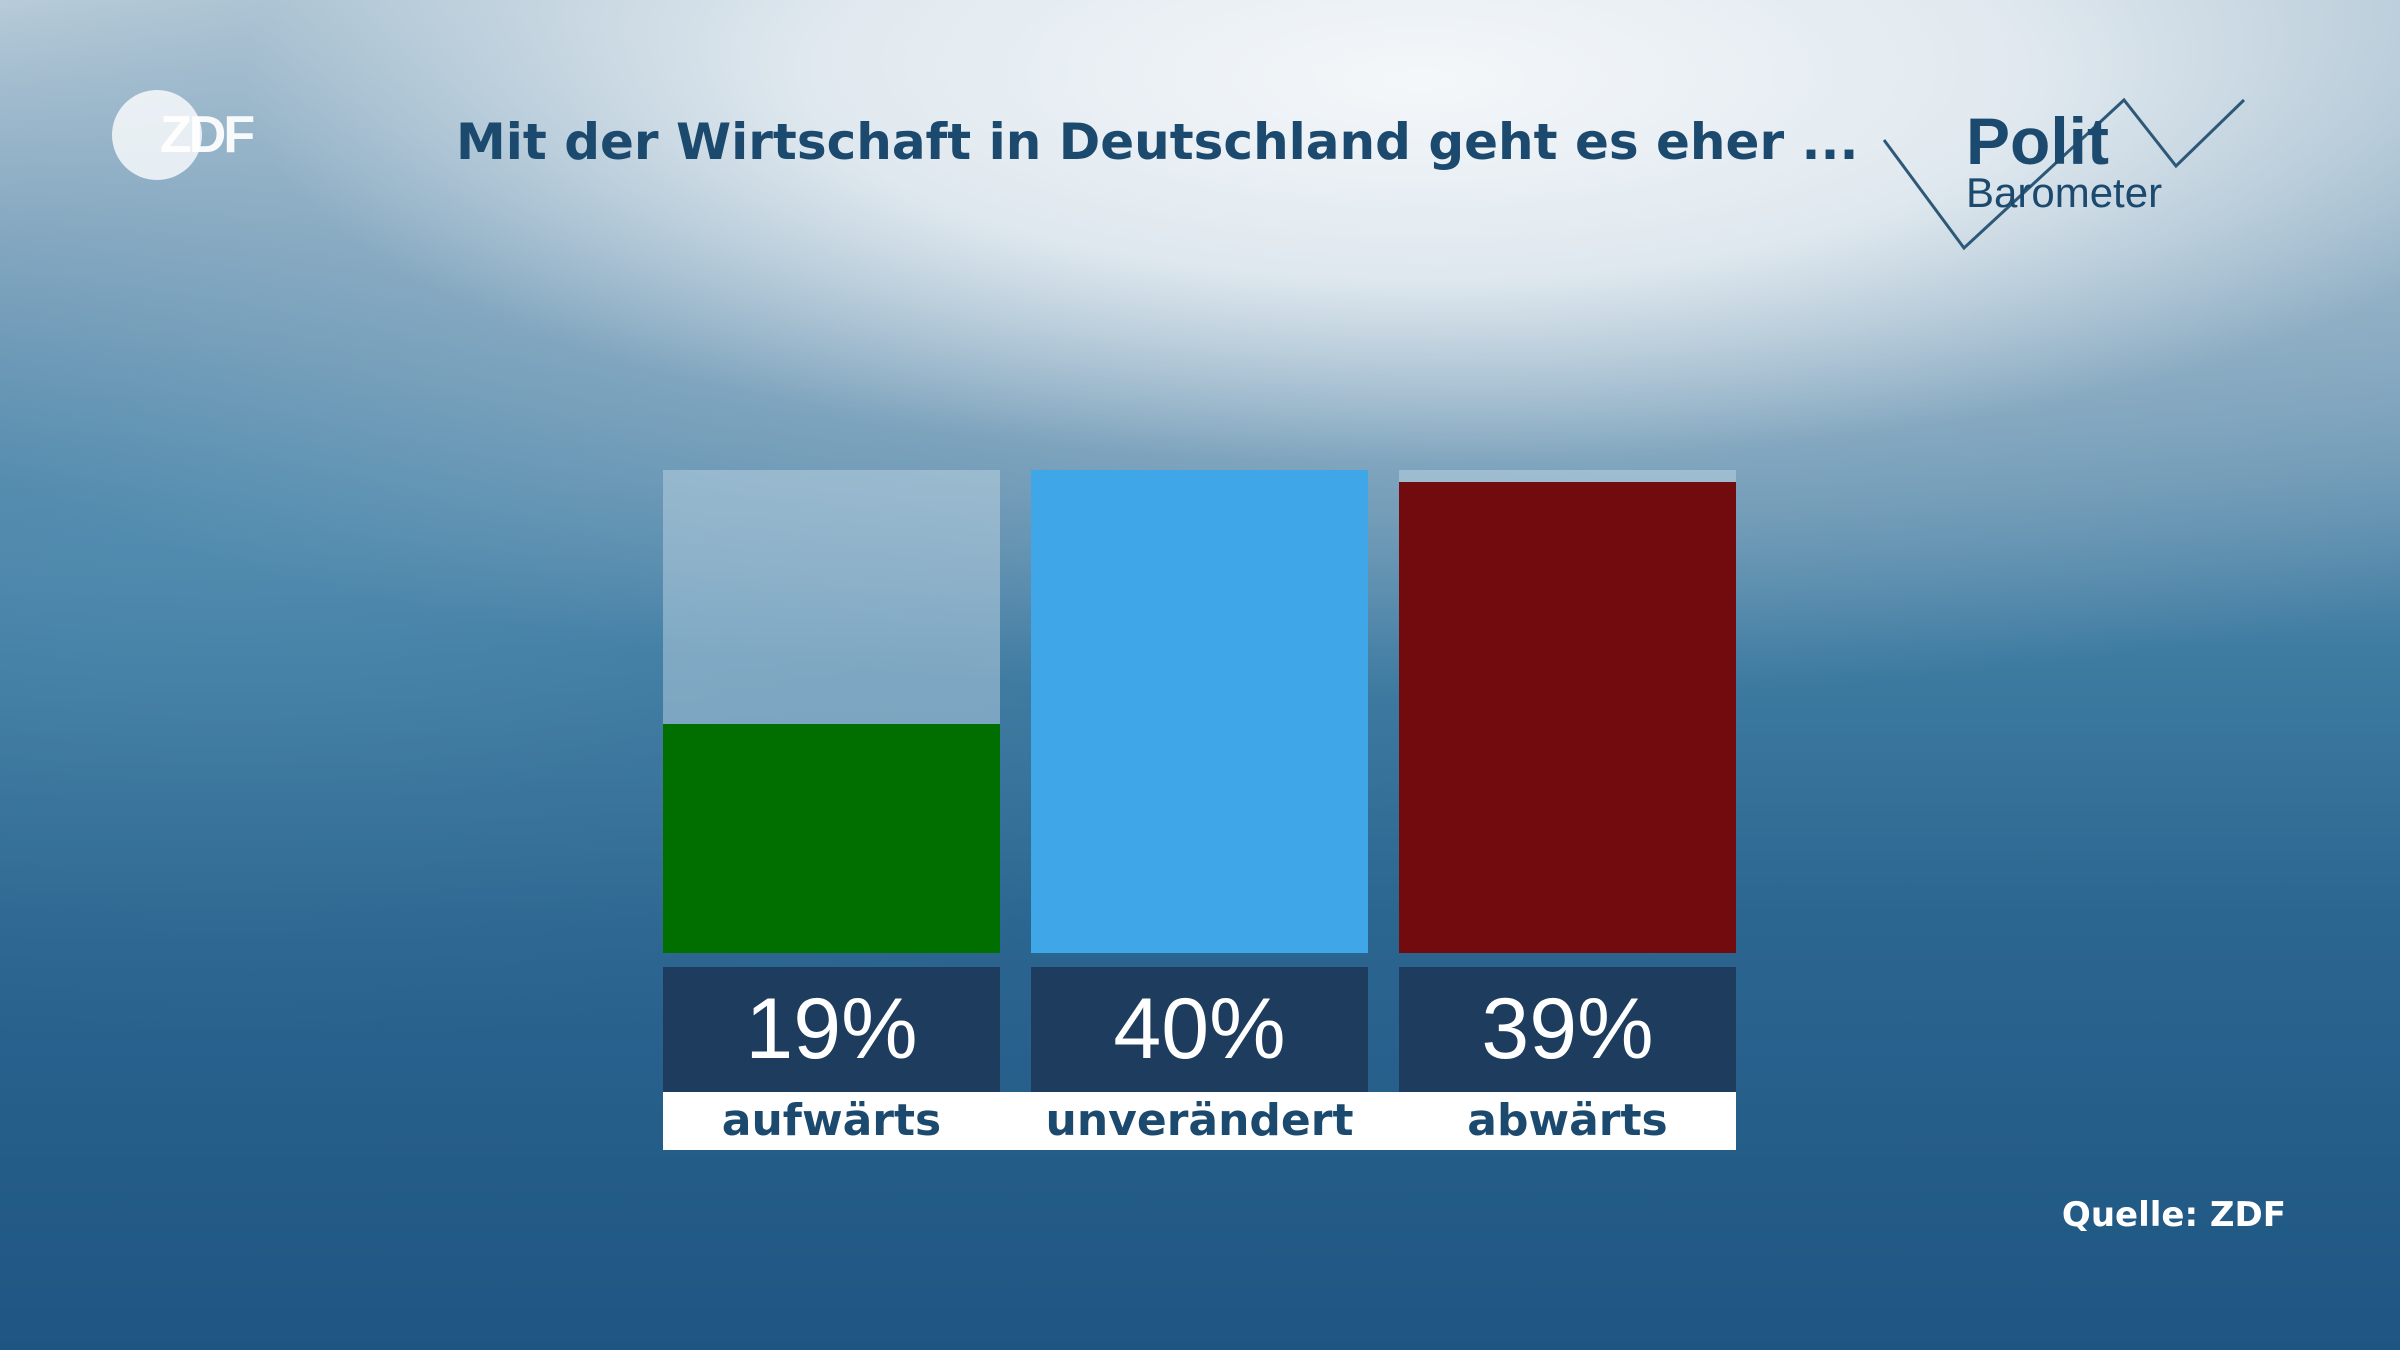  Describe the element at coordinates (2173, 1215) in the screenshot. I see `source-note: Quelle: ZDF` at that location.